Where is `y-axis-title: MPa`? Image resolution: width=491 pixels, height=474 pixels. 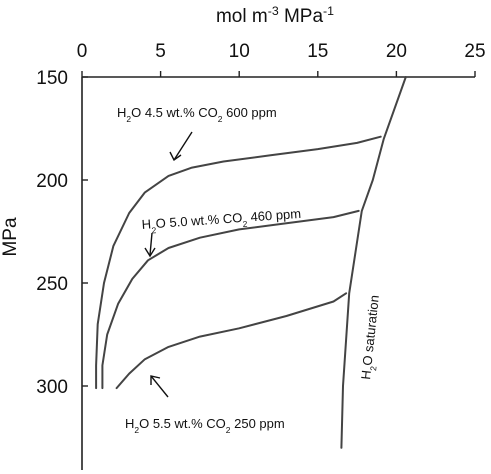
y-axis-title: MPa is located at coordinates (10, 237).